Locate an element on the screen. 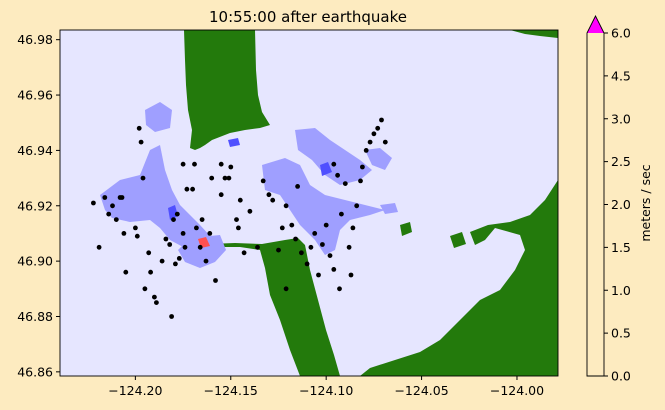  y-tick-label: 46.90 is located at coordinates (35, 261).